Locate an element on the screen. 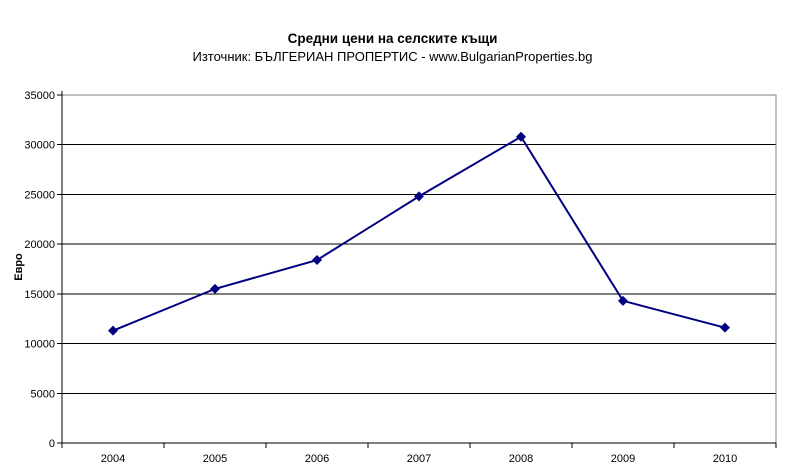 The width and height of the screenshot is (785, 472). data-point-2008 is located at coordinates (521, 136).